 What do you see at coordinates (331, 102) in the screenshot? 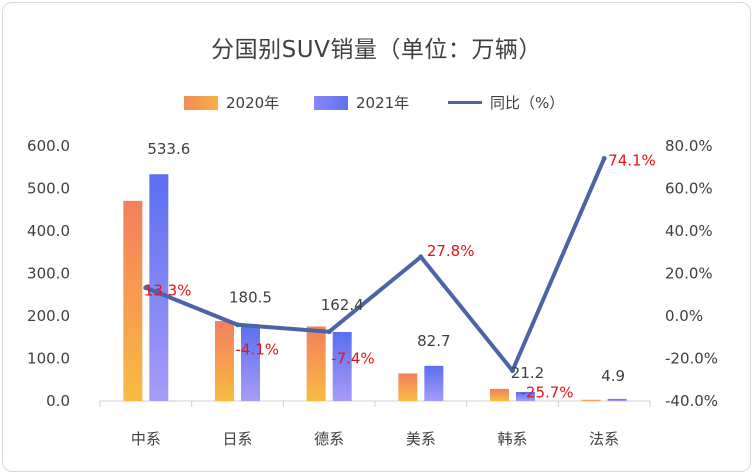
I see `legend-swatch-2021` at bounding box center [331, 102].